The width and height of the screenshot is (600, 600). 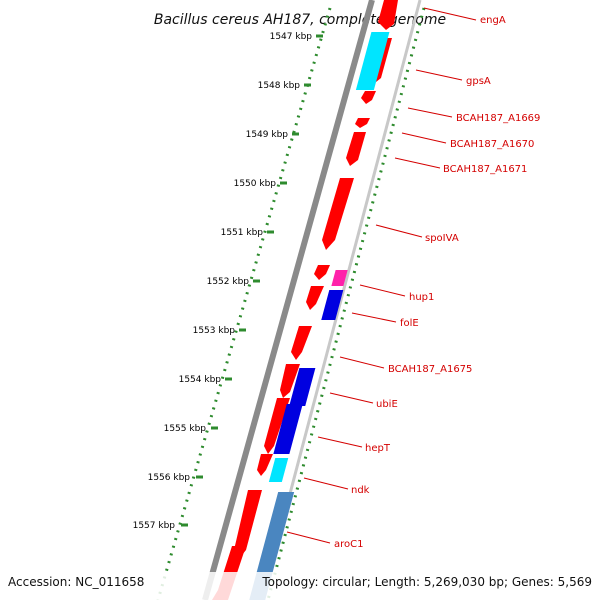 What do you see at coordinates (214, 331) in the screenshot?
I see `scale-label: 1553 kbp` at bounding box center [214, 331].